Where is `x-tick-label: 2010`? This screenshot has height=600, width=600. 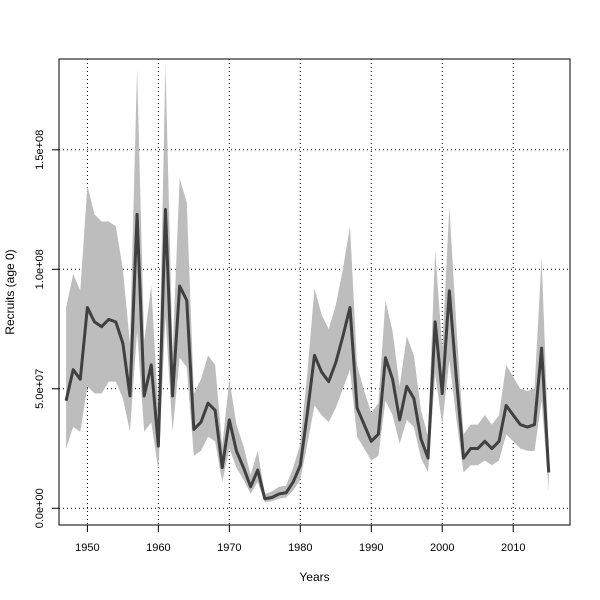
x-tick-label: 2010 is located at coordinates (513, 548).